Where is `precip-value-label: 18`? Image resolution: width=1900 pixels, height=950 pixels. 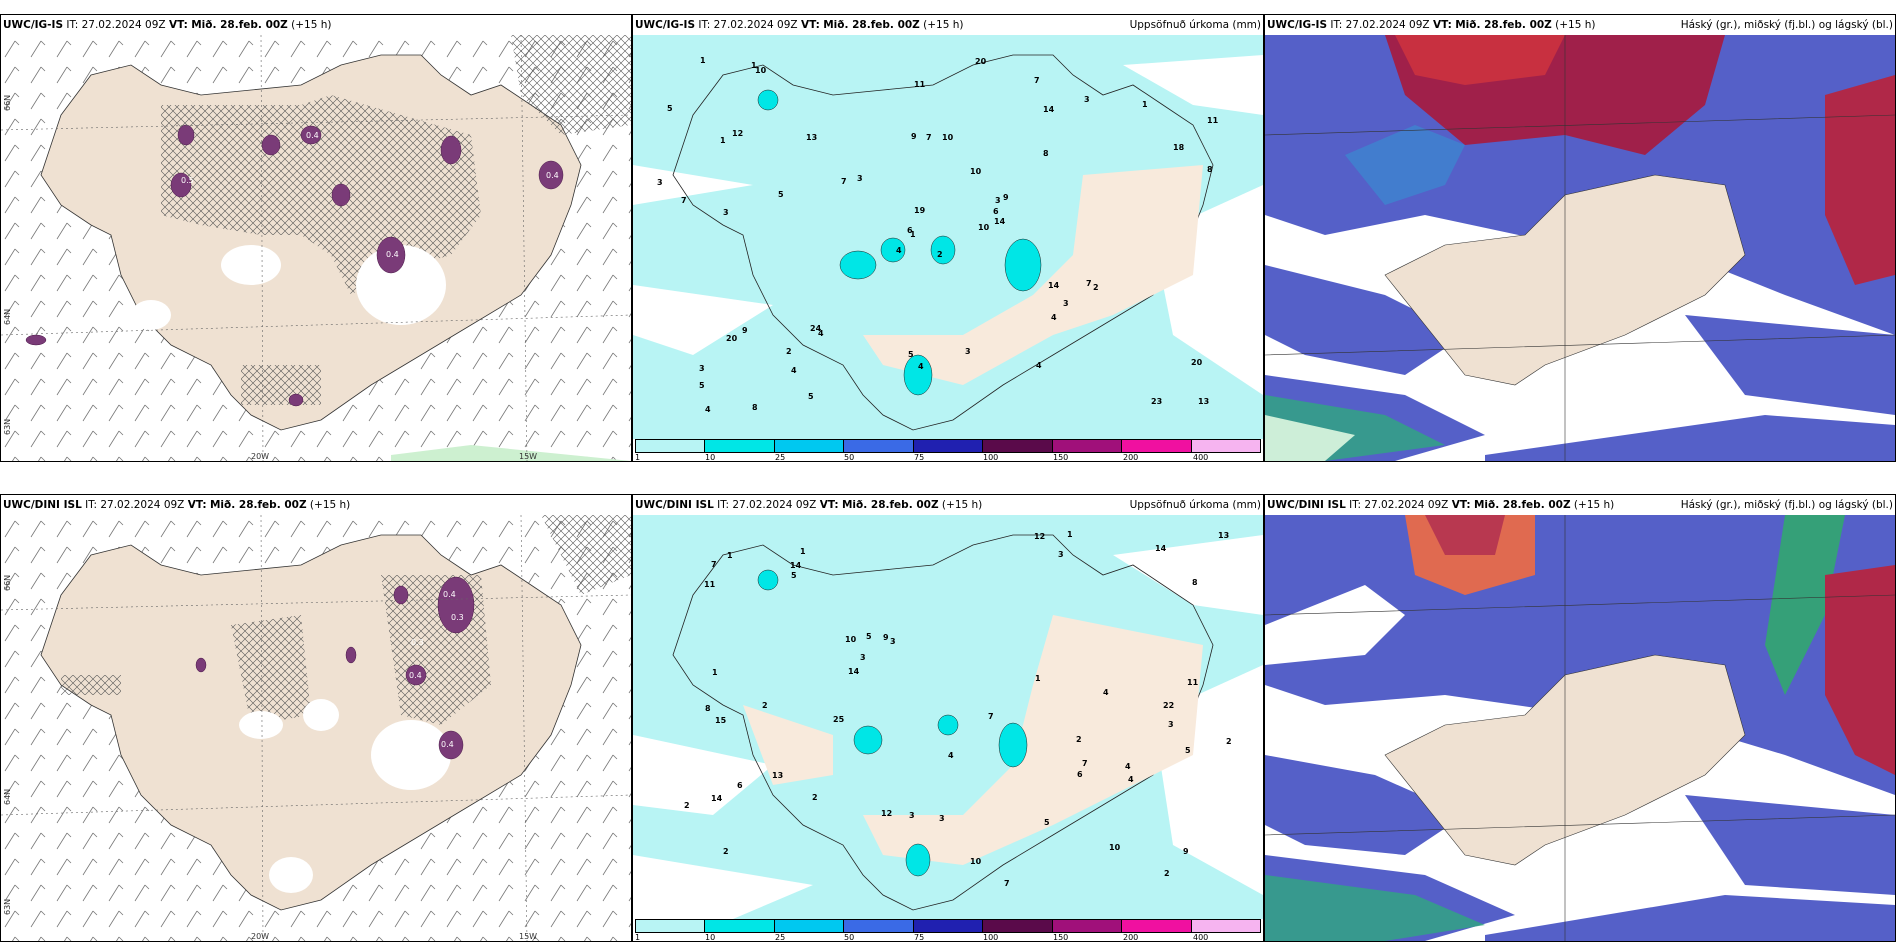 precip-value-label: 18 is located at coordinates (1179, 147).